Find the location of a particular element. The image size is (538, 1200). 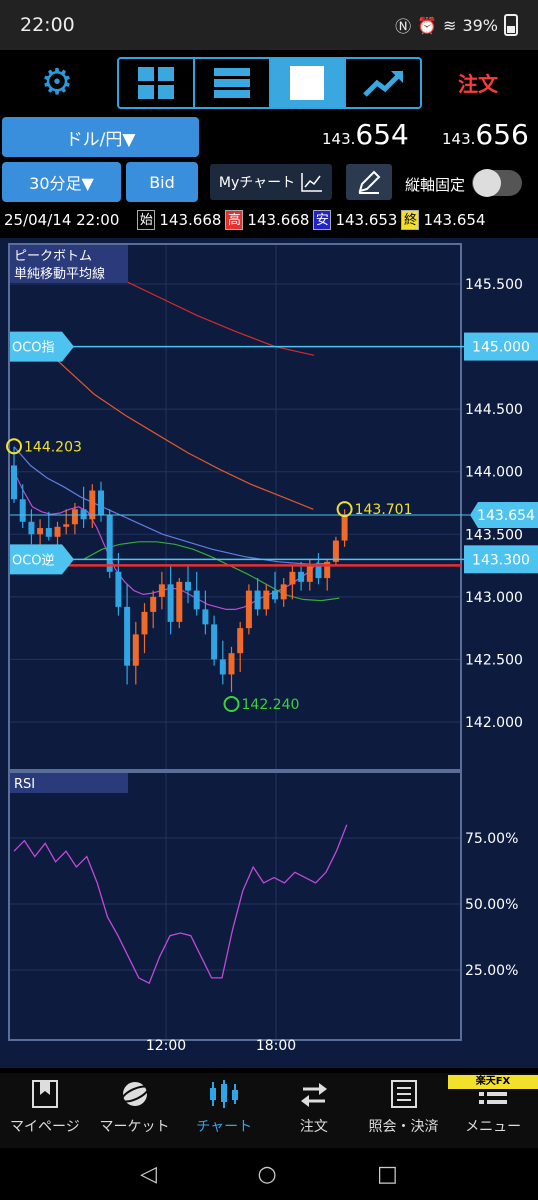

timeframe-select: 30分足▼ is located at coordinates (61, 182).